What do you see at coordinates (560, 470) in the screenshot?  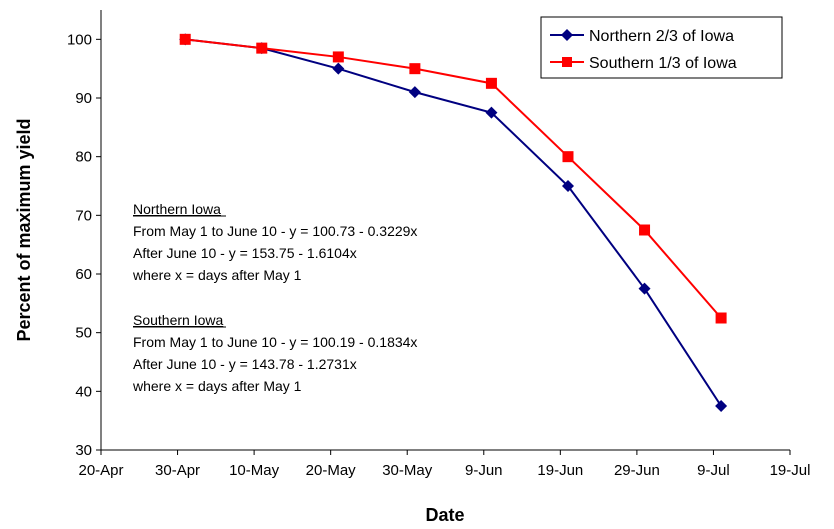 I see `x-tick-label: 19-Jun` at bounding box center [560, 470].